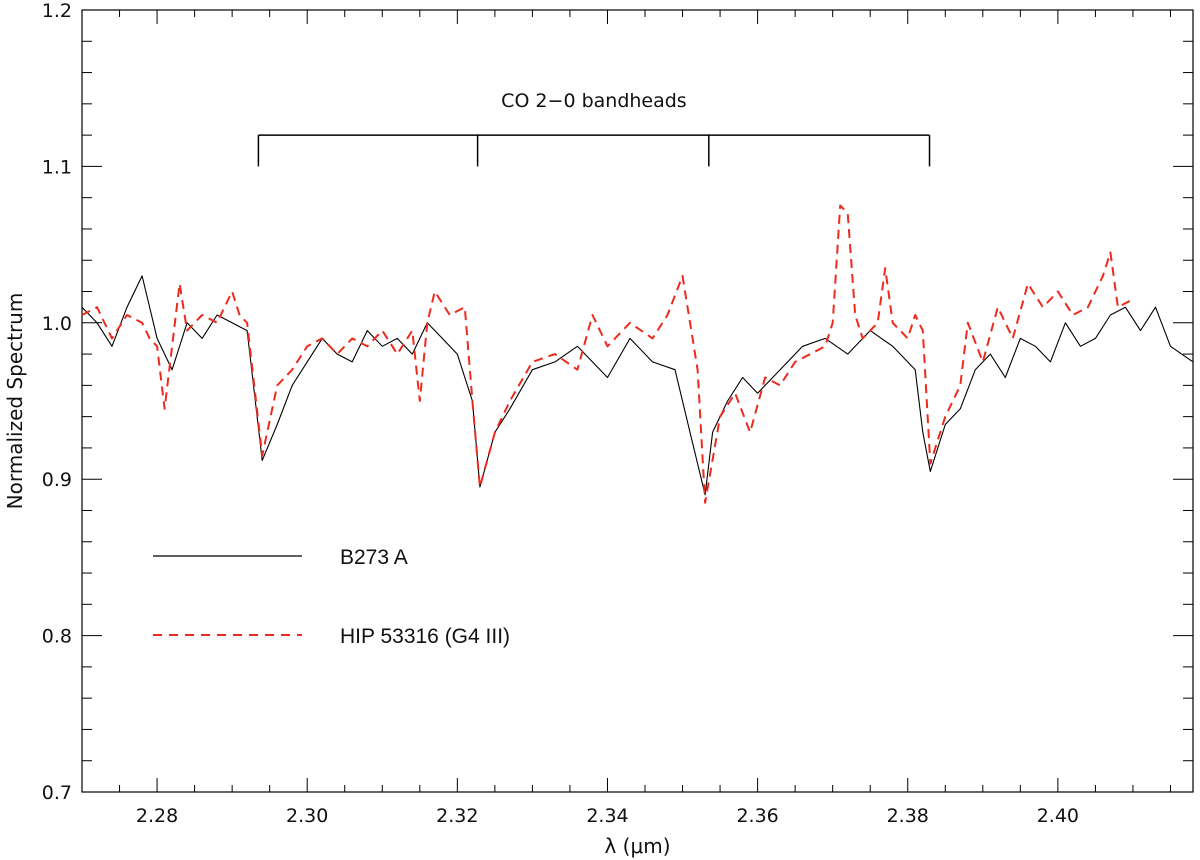  Describe the element at coordinates (457, 816) in the screenshot. I see `x-tick-label: 2.32` at that location.